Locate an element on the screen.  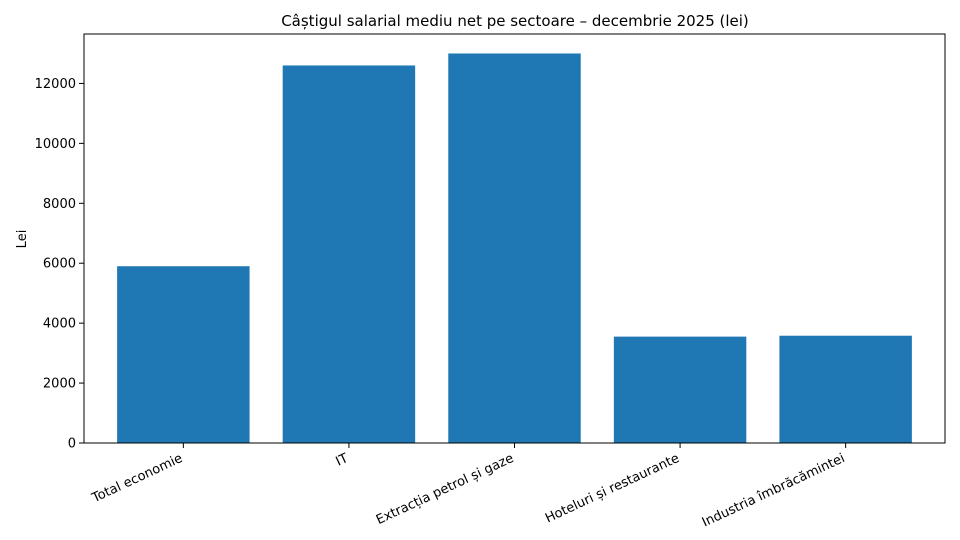
y-tick-label: 4000 is located at coordinates (59, 324).